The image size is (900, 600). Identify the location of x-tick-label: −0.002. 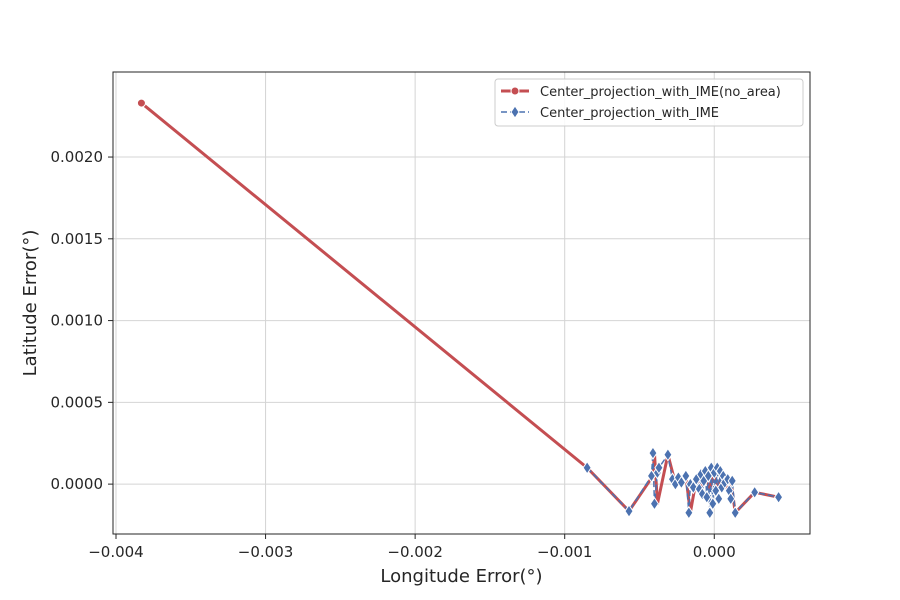
(415, 552).